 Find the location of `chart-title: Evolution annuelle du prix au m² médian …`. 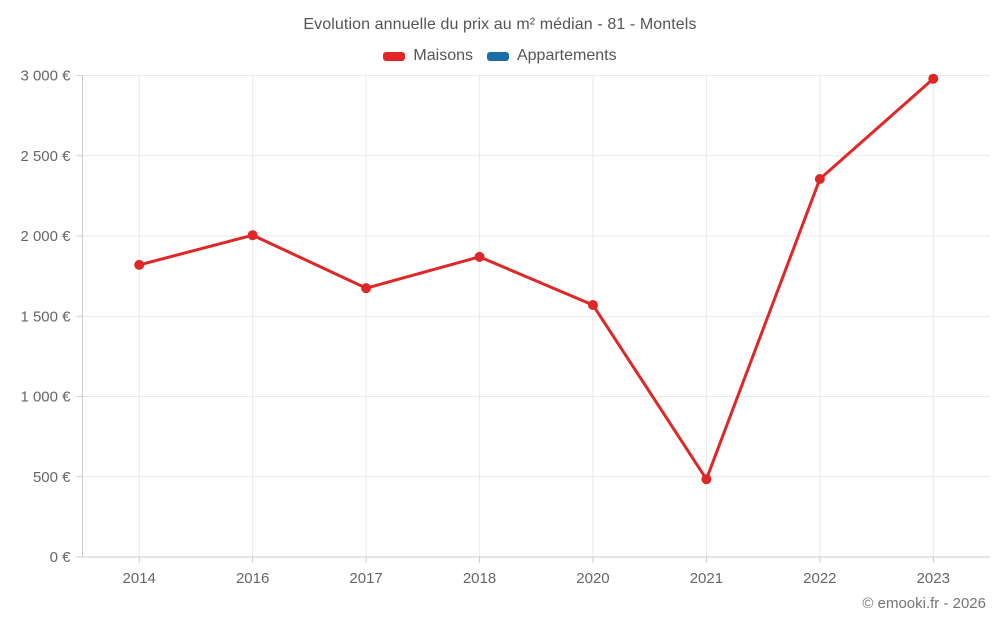

chart-title: Evolution annuelle du prix au m² médian … is located at coordinates (500, 24).